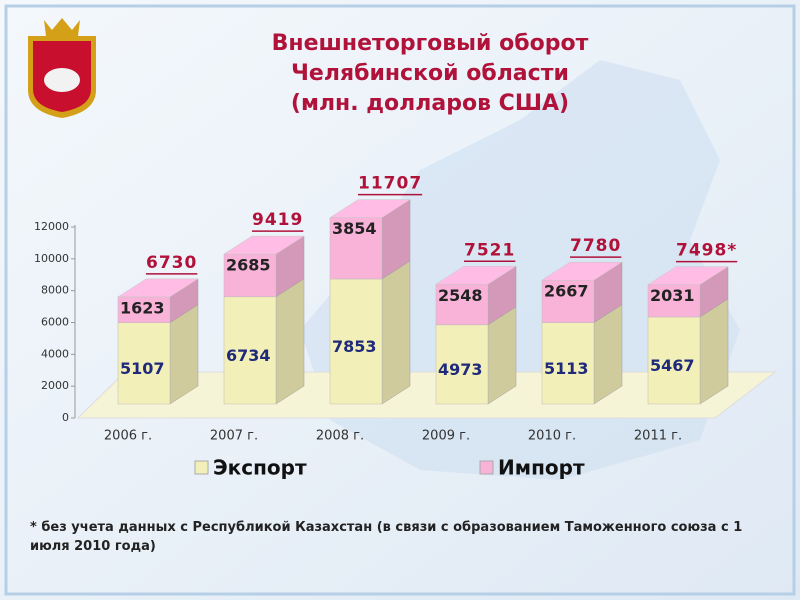  What do you see at coordinates (171, 263) in the screenshot?
I see `total-label: 6730` at bounding box center [171, 263].